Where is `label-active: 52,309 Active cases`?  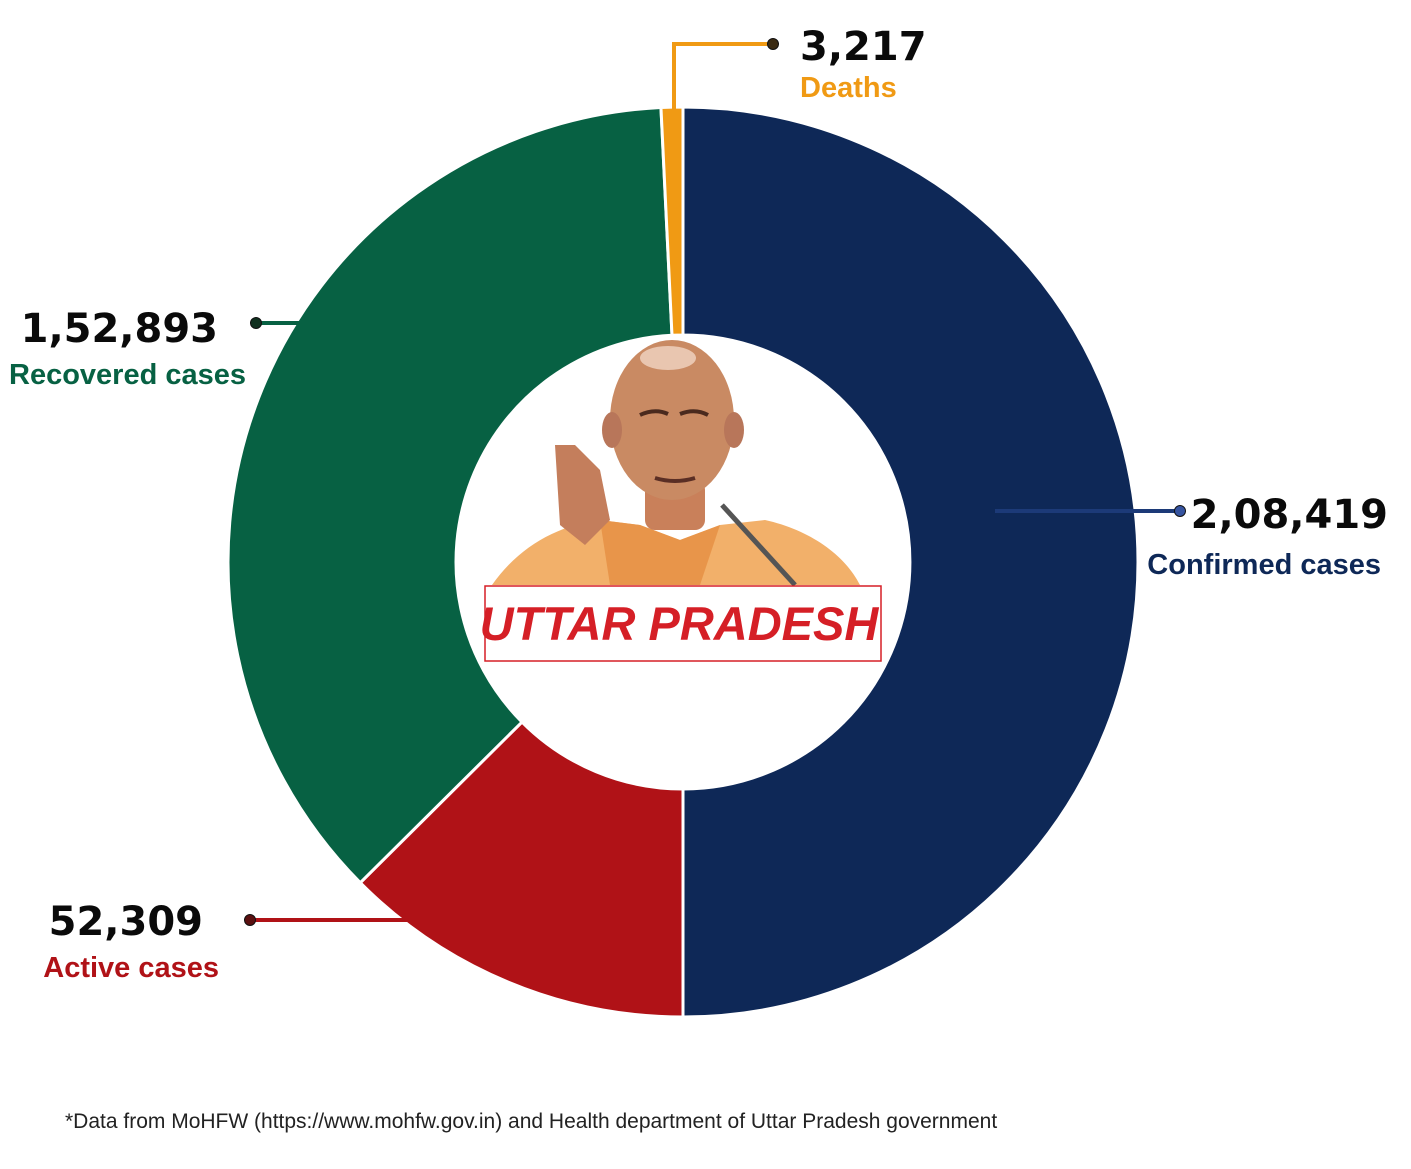
label-active: 52,309 Active cases is located at coordinates (131, 941).